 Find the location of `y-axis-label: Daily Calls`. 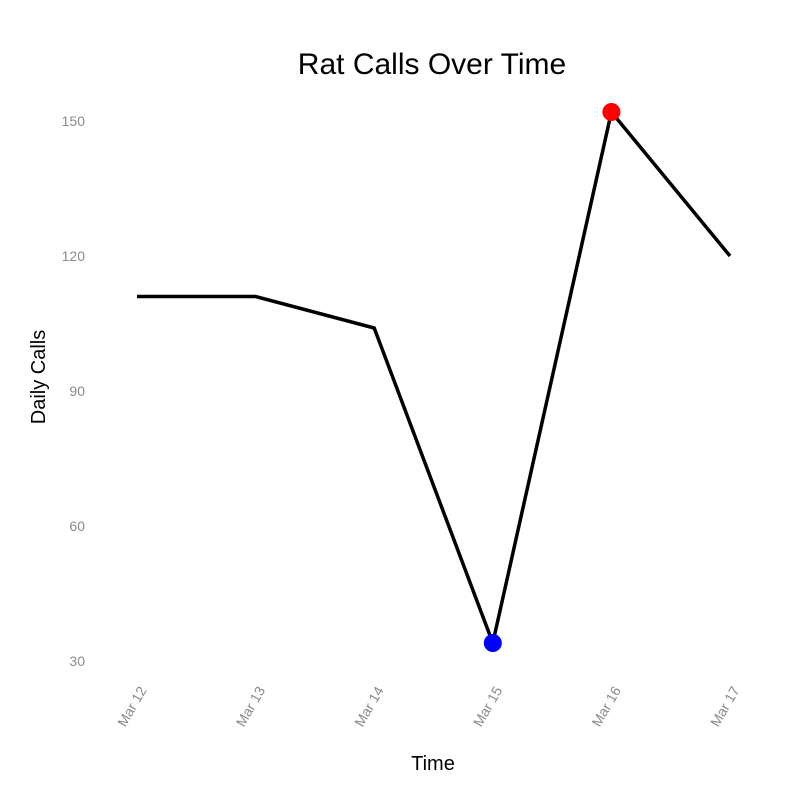

y-axis-label: Daily Calls is located at coordinates (39, 377).